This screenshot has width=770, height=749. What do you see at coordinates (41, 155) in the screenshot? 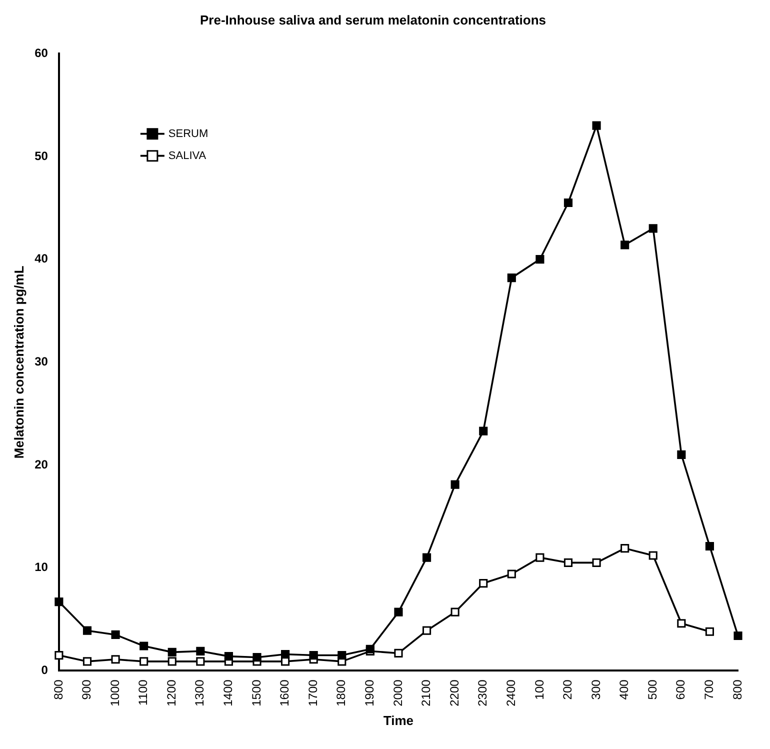
I see `y-tick-label: 50` at bounding box center [41, 155].